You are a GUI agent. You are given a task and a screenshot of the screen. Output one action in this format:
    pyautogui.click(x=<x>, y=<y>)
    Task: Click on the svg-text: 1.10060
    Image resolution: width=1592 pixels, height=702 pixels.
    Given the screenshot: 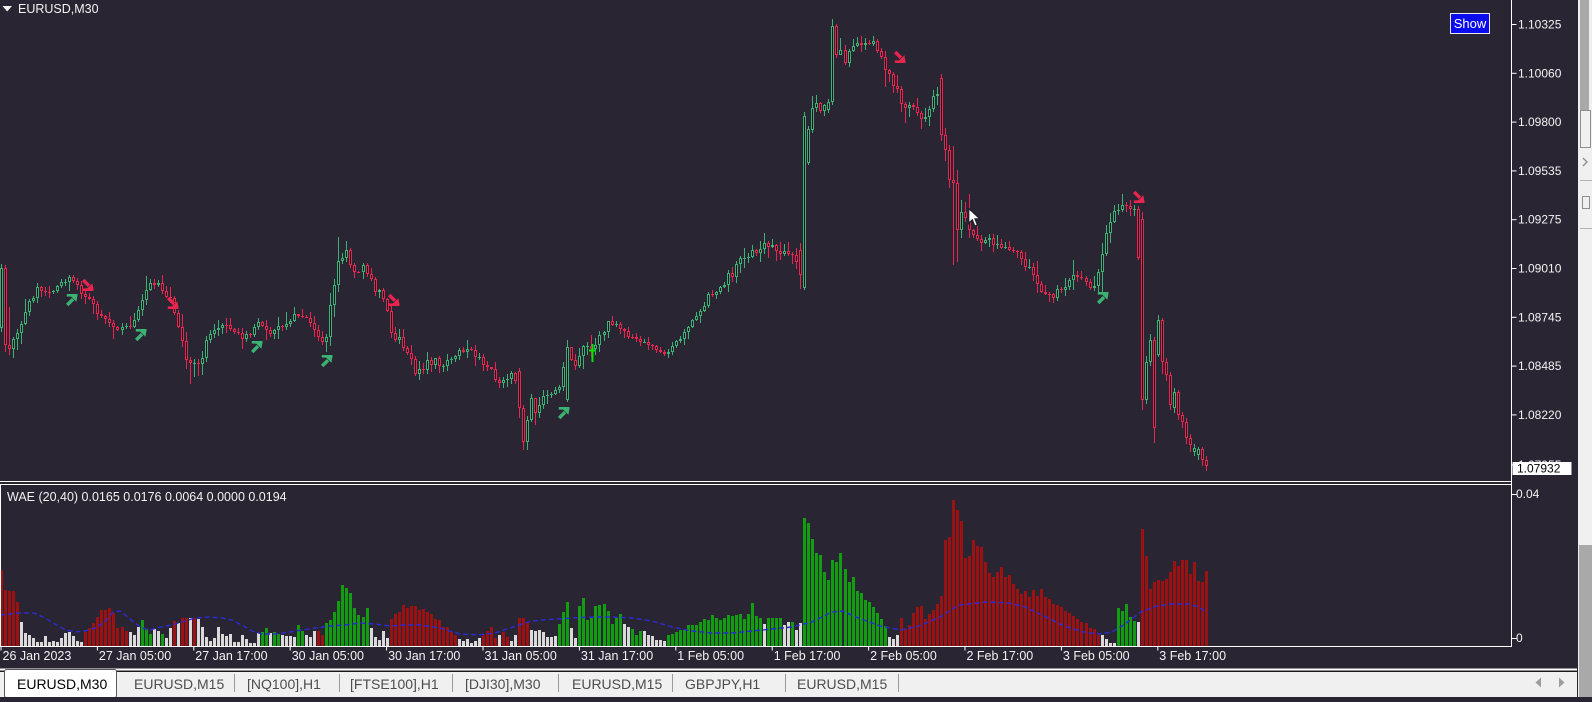 What is the action you would take?
    pyautogui.click(x=1540, y=73)
    